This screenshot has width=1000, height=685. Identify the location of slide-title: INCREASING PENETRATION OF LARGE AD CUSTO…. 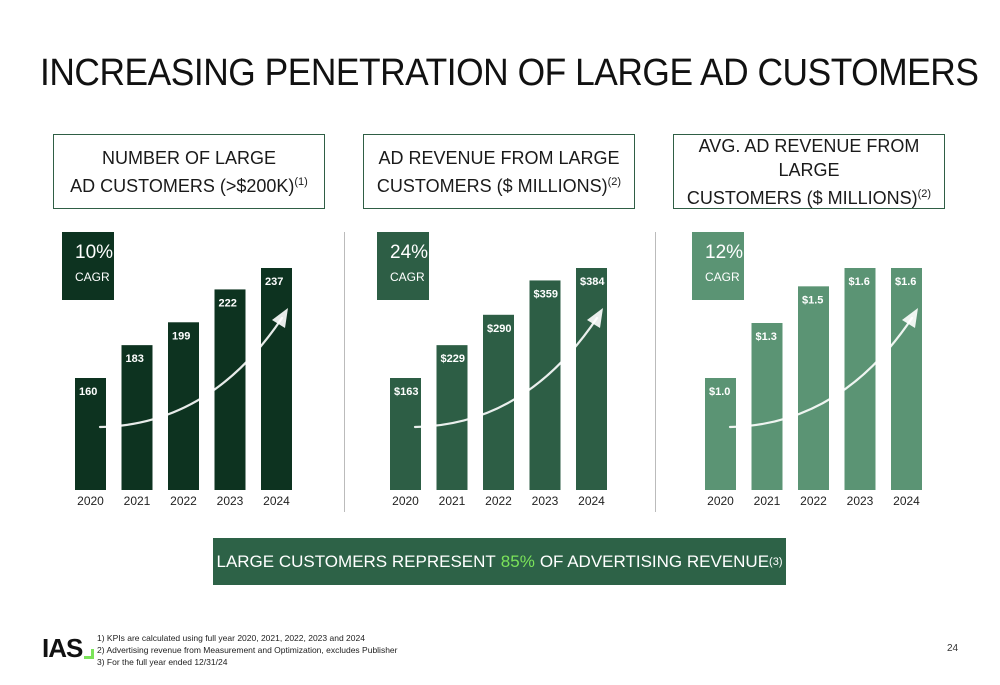
(509, 73).